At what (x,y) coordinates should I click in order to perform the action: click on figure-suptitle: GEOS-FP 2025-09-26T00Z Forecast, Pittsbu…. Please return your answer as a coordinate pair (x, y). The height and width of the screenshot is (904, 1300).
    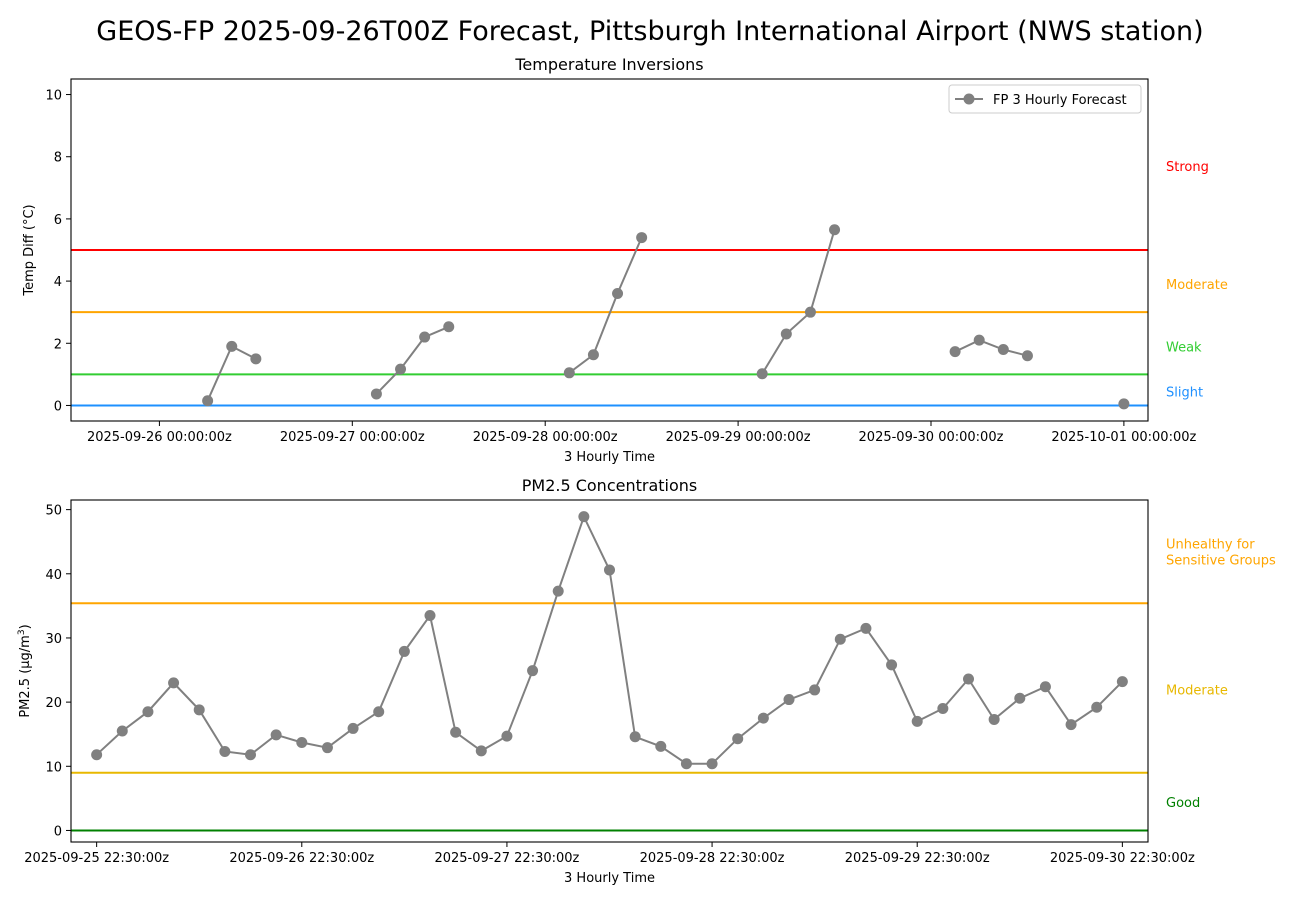
    Looking at the image, I should click on (649, 31).